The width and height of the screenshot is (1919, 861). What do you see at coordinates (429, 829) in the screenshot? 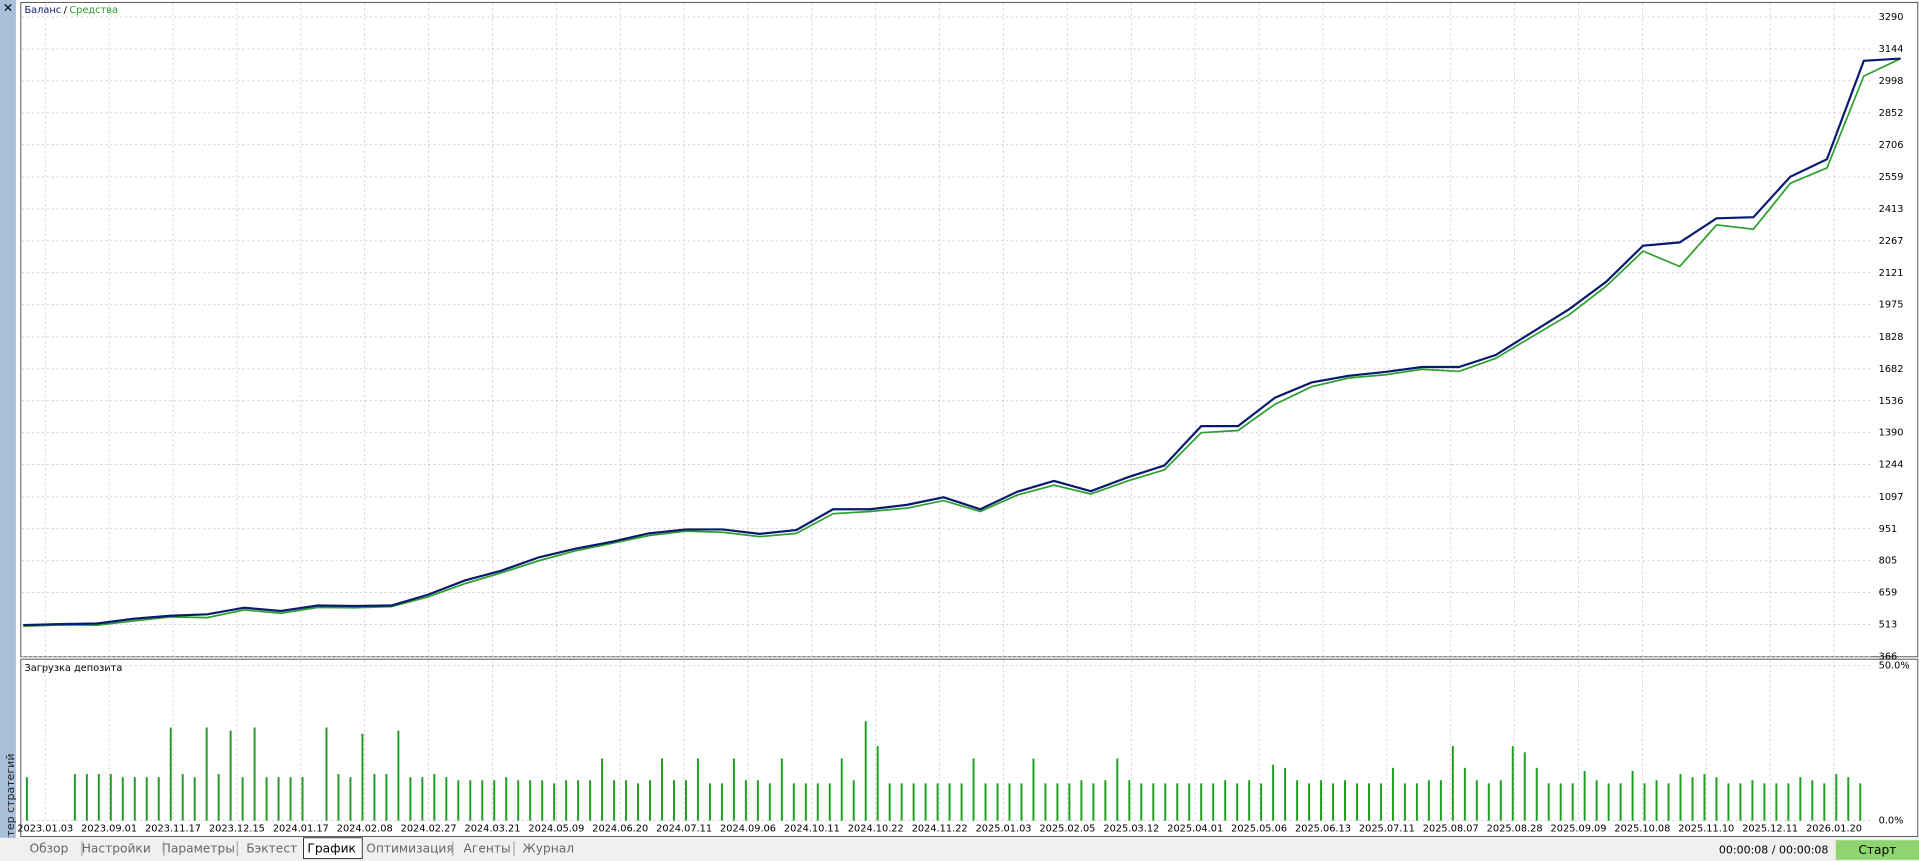
I see `x-tick-label: 2024.02.27` at bounding box center [429, 829].